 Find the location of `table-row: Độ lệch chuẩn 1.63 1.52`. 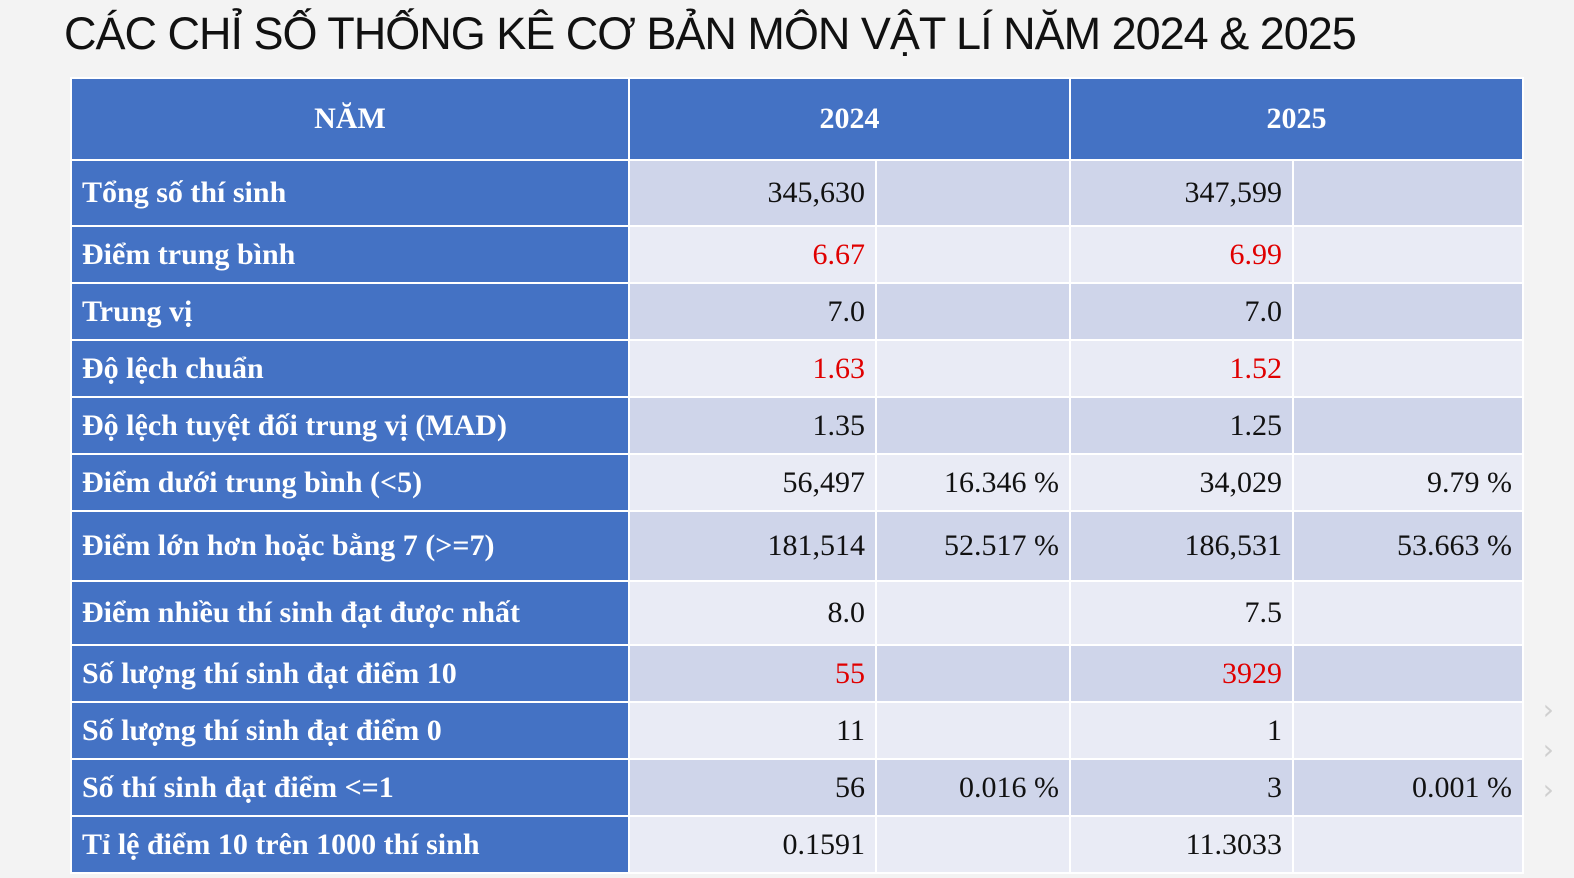

table-row: Độ lệch chuẩn 1.63 1.52 is located at coordinates (797, 368).